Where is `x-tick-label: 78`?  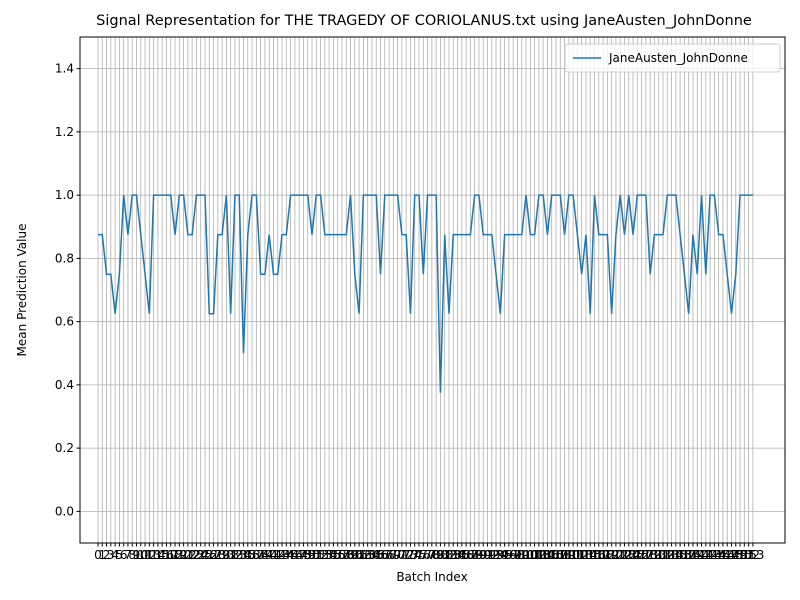 x-tick-label: 78 is located at coordinates (431, 555).